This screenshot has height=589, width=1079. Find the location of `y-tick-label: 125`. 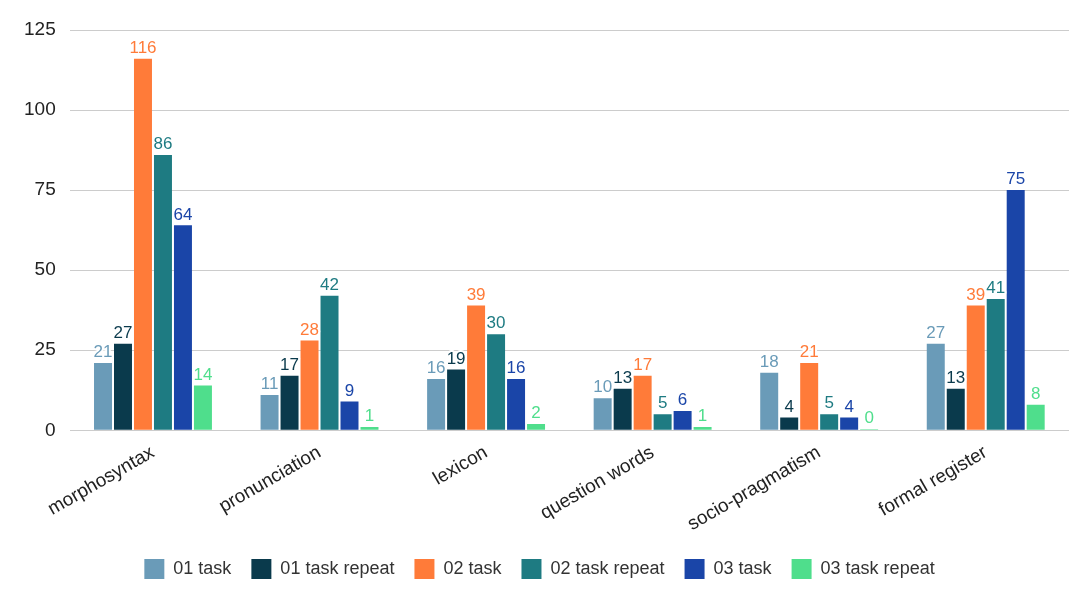

y-tick-label: 125 is located at coordinates (40, 29).